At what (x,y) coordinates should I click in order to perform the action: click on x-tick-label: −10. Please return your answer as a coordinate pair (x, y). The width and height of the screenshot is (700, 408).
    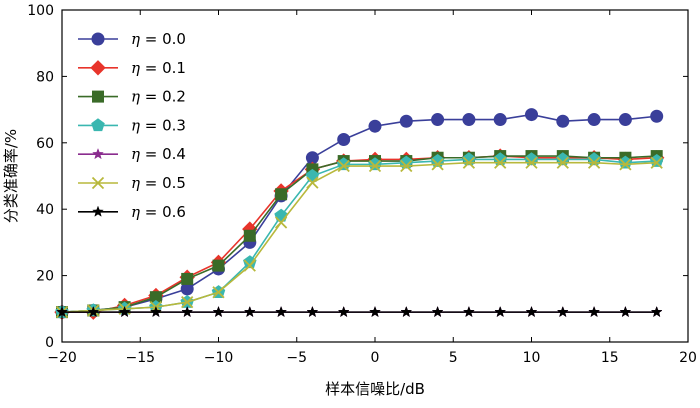
    Looking at the image, I should click on (219, 358).